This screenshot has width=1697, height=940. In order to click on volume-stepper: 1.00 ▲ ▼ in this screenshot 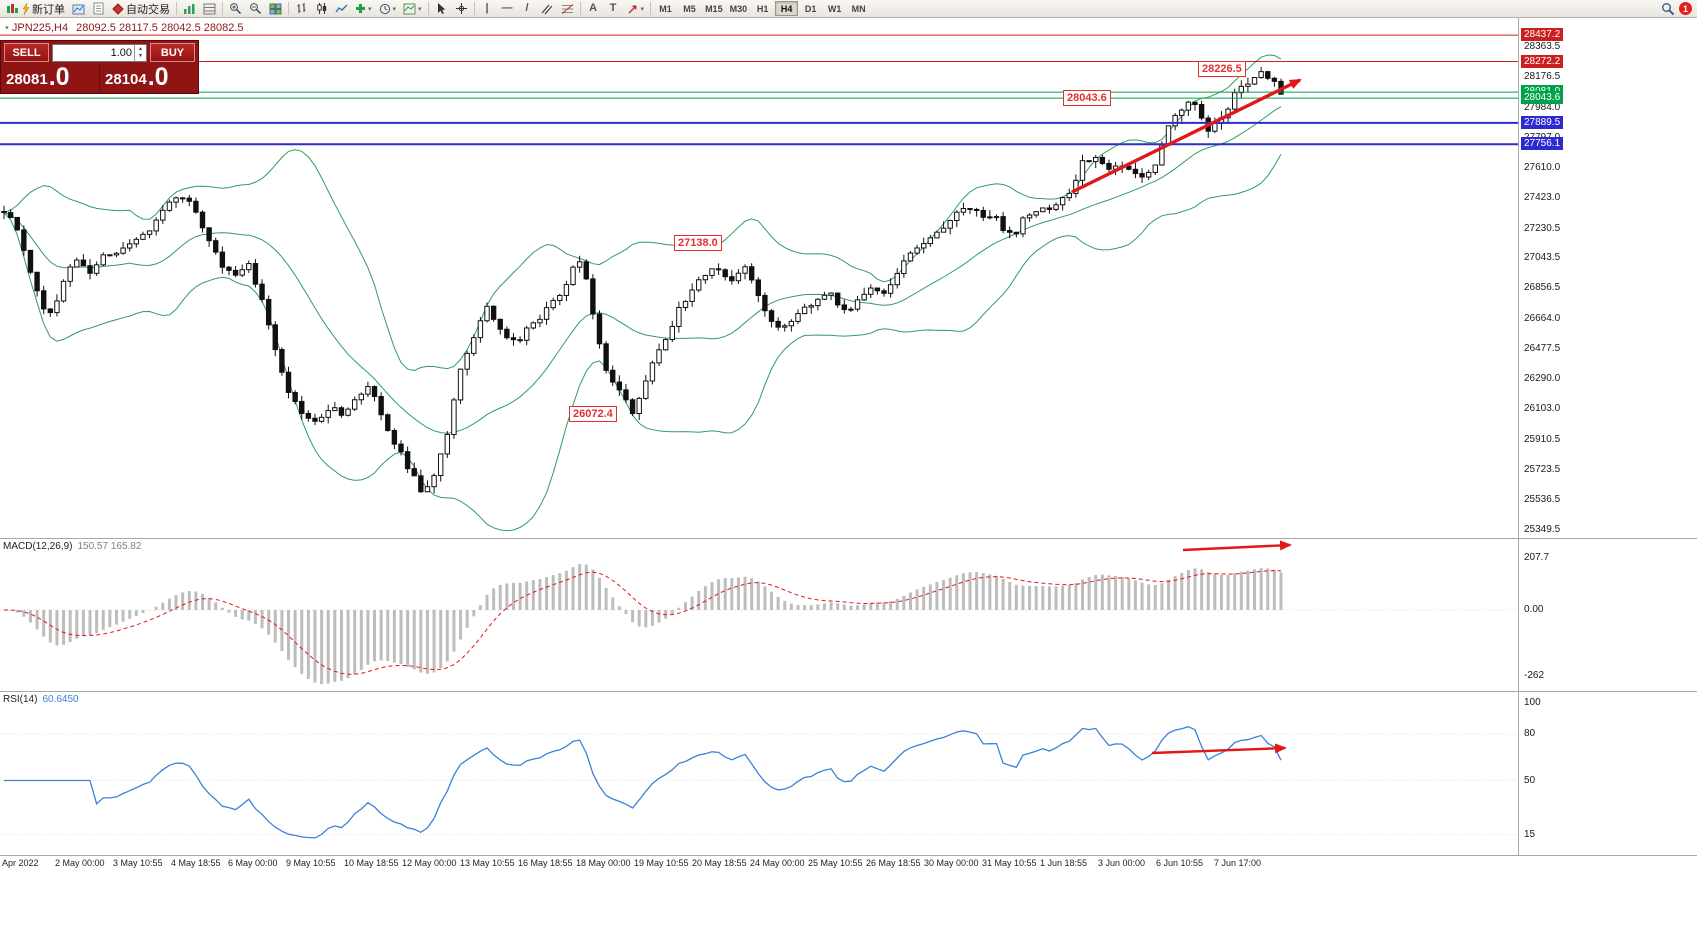, I will do `click(99, 52)`.